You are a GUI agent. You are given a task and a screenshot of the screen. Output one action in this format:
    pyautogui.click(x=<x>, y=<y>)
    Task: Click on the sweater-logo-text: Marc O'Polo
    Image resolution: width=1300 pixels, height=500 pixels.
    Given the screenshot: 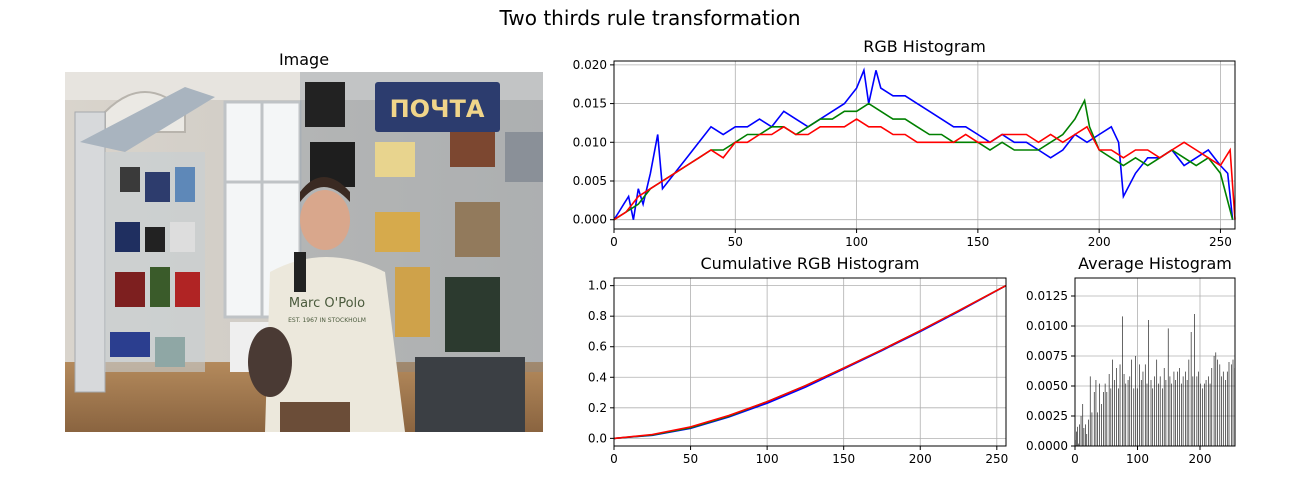 What is the action you would take?
    pyautogui.click(x=327, y=303)
    